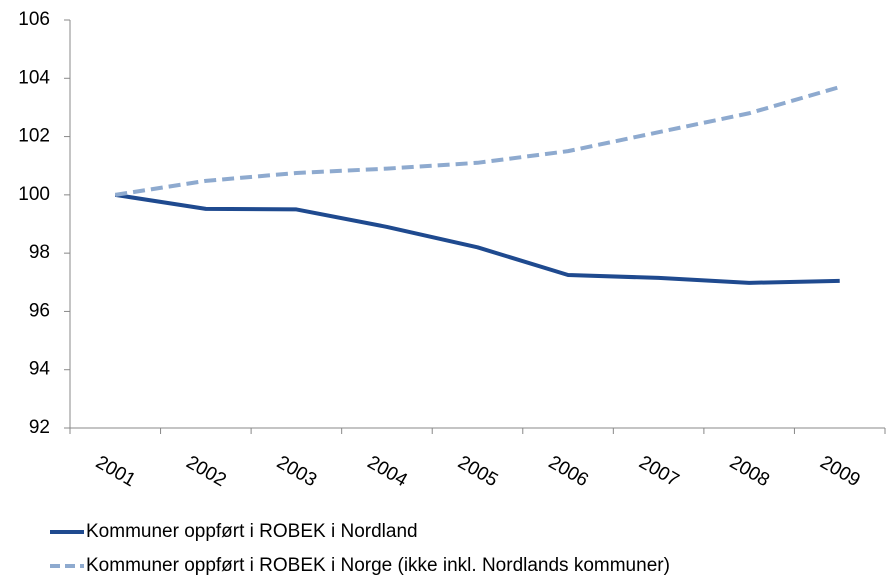  I want to click on x-tick-label: 2006, so click(568, 471).